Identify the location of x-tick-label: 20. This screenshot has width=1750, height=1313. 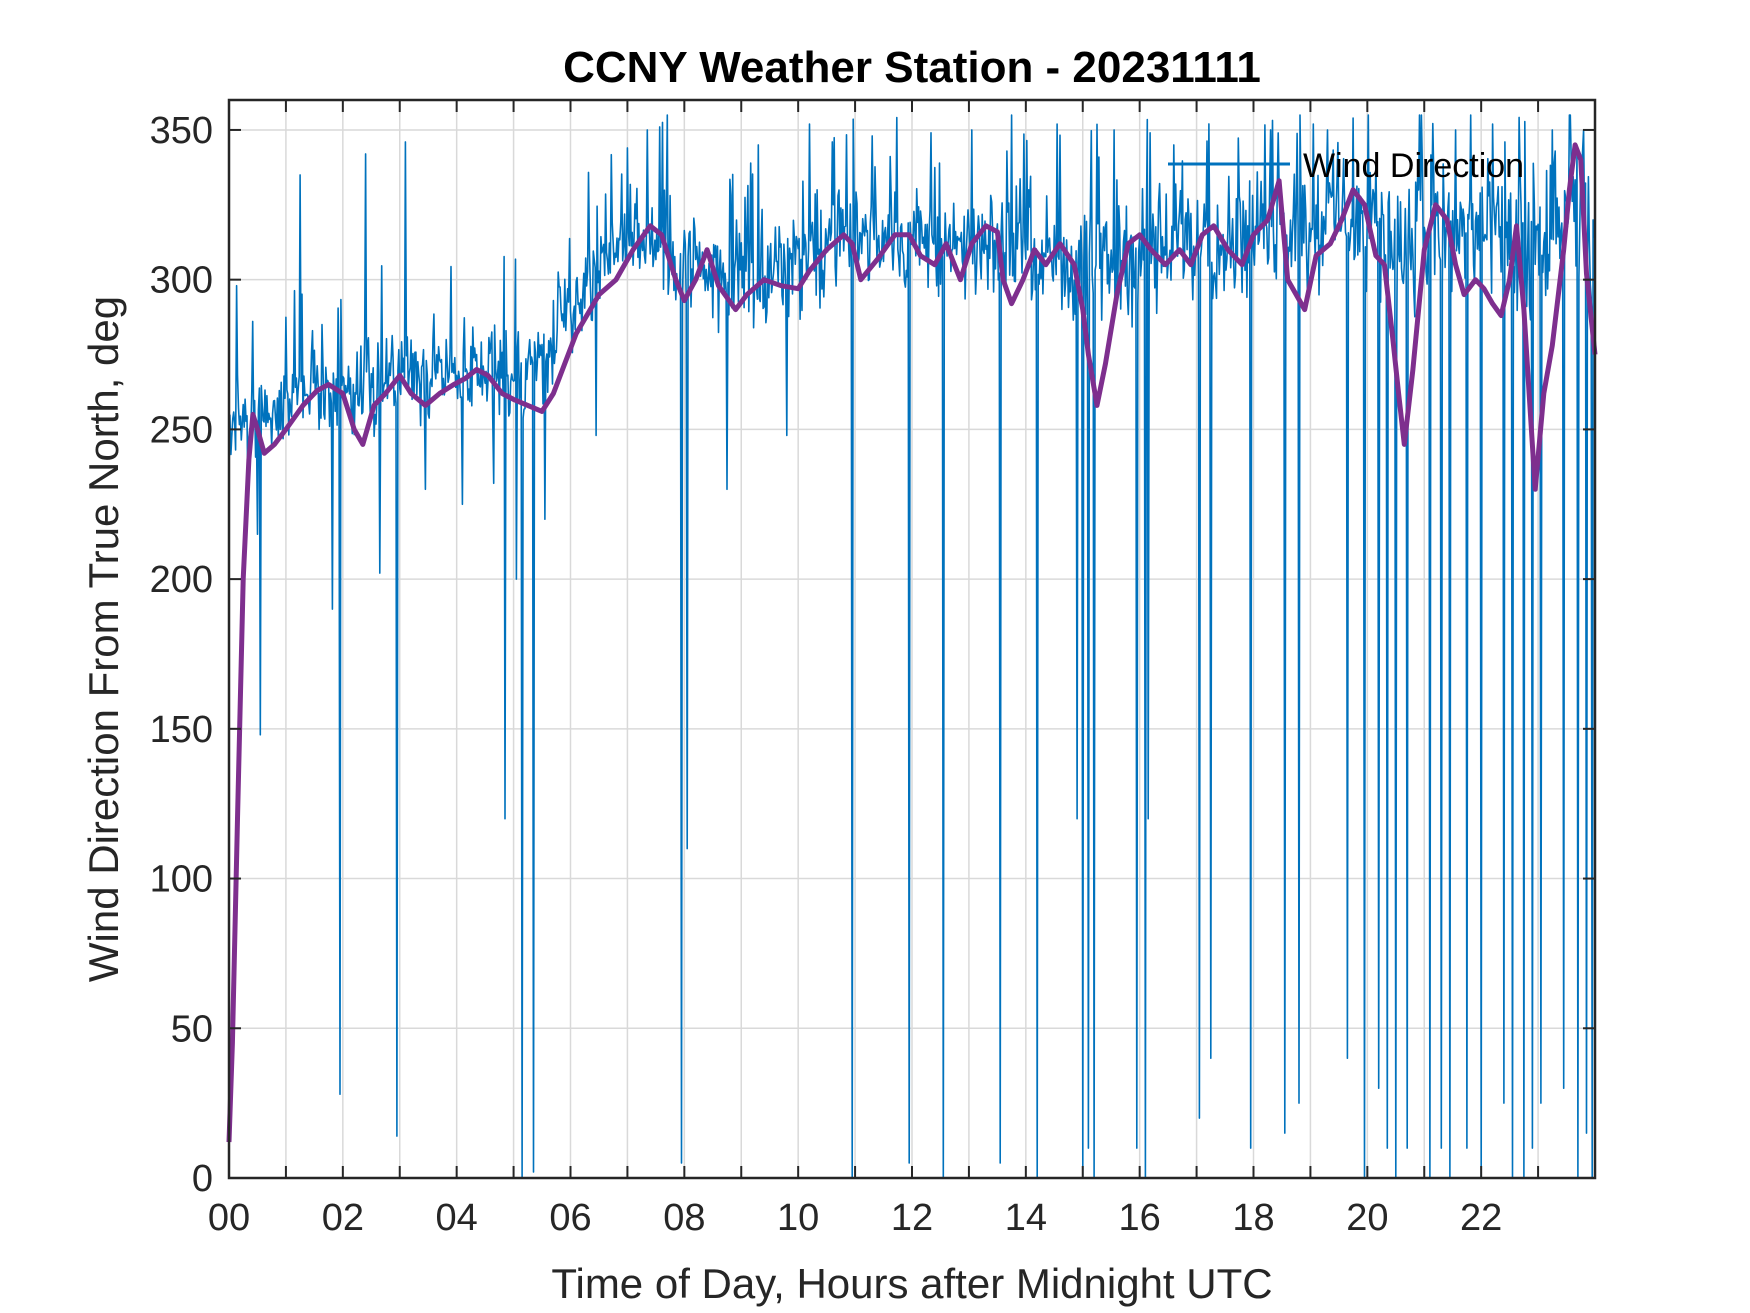
(1367, 1218).